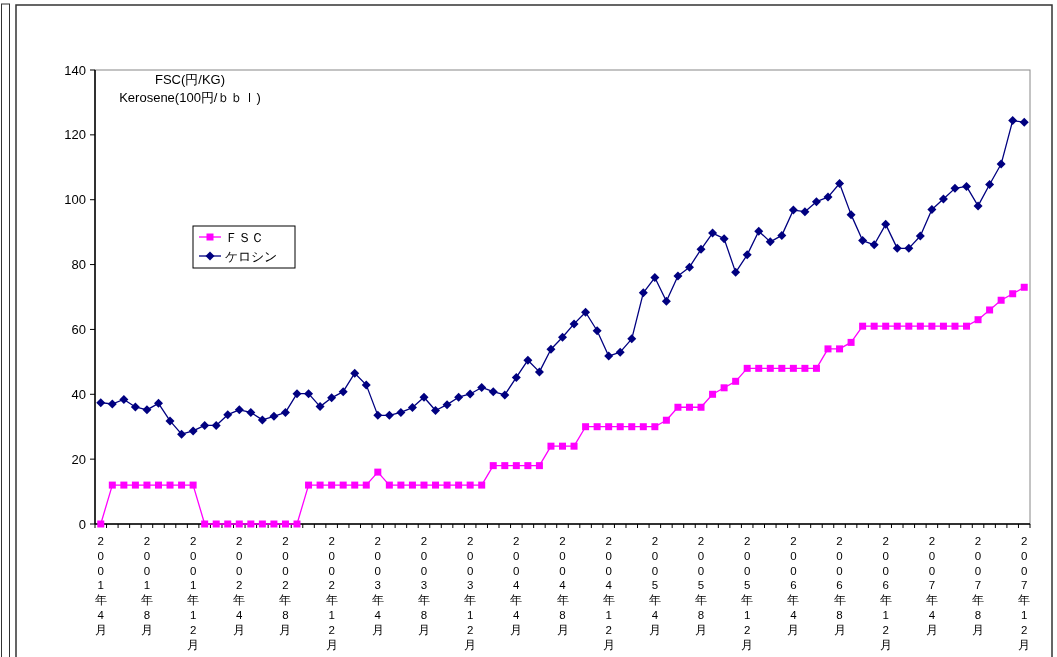 Image resolution: width=1057 pixels, height=657 pixels. I want to click on y-tick-label: 100, so click(75, 200).